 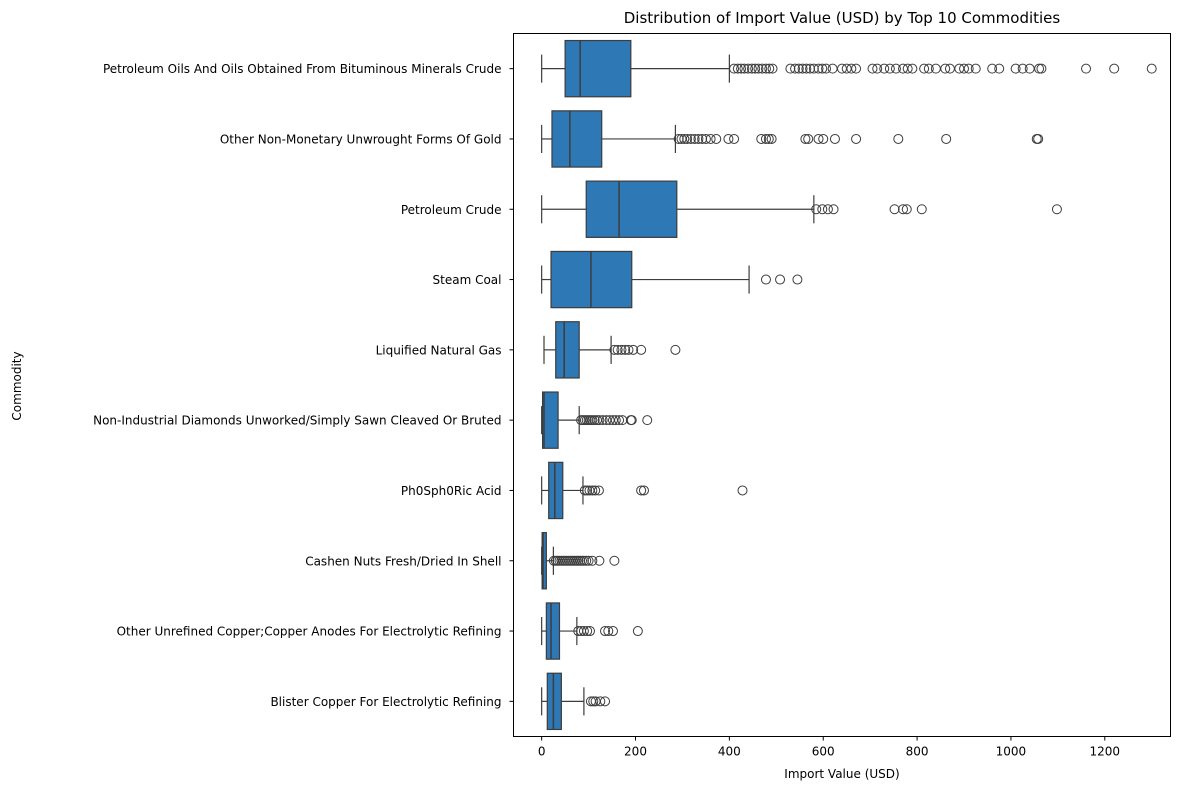 I want to click on x-tick-label: 1000, so click(x=1011, y=752).